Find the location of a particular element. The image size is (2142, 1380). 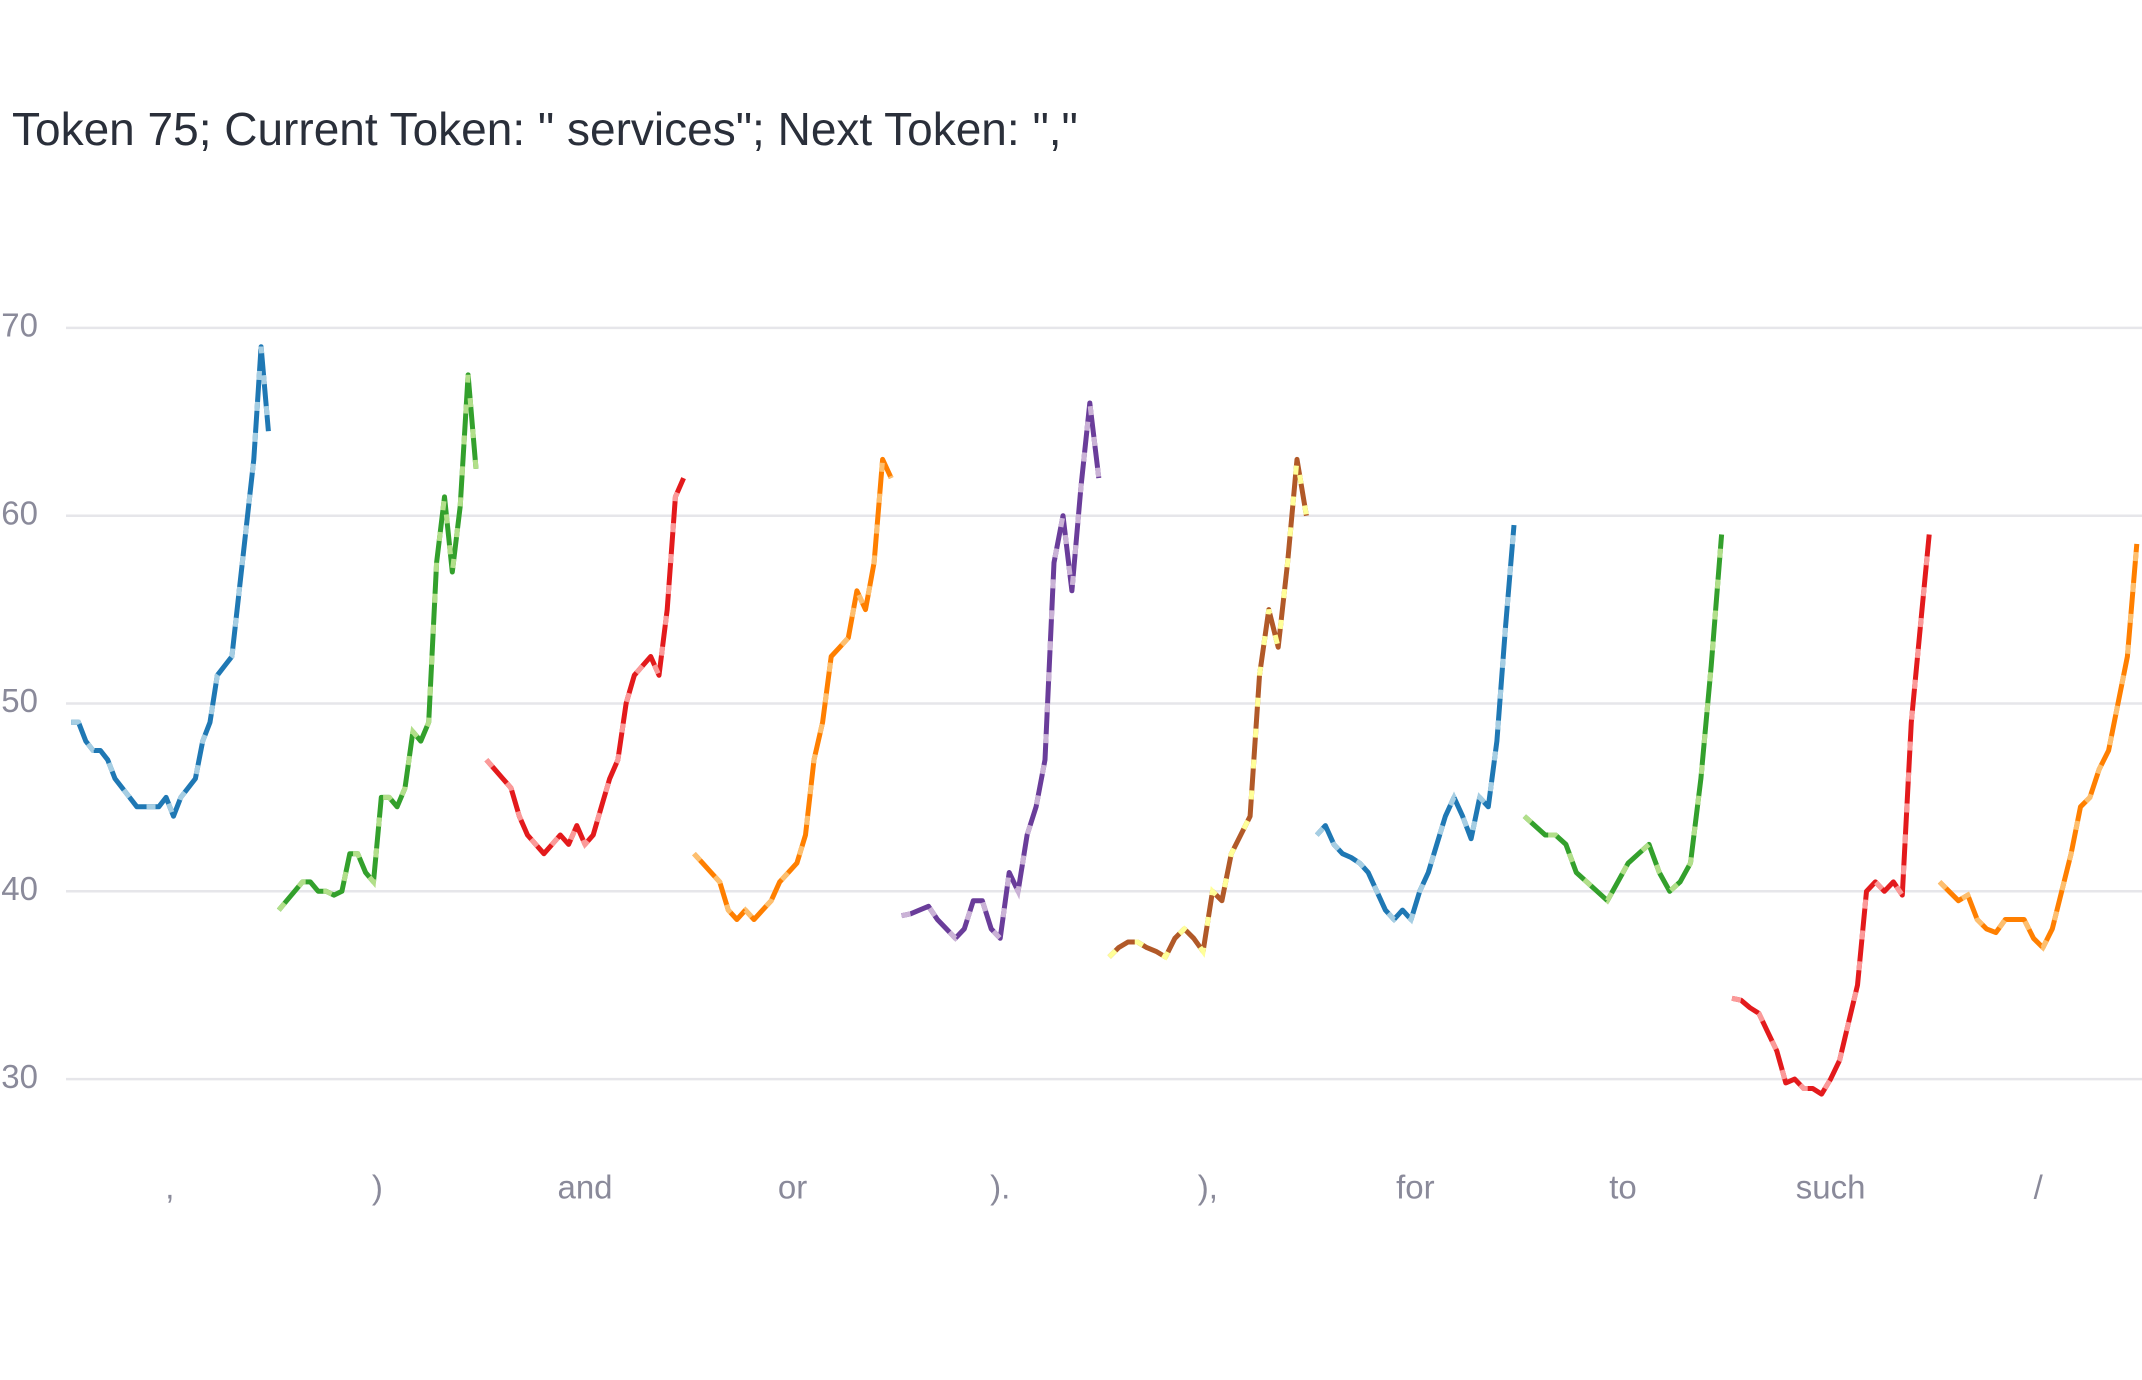

x-tick-label: ), is located at coordinates (1208, 1187).